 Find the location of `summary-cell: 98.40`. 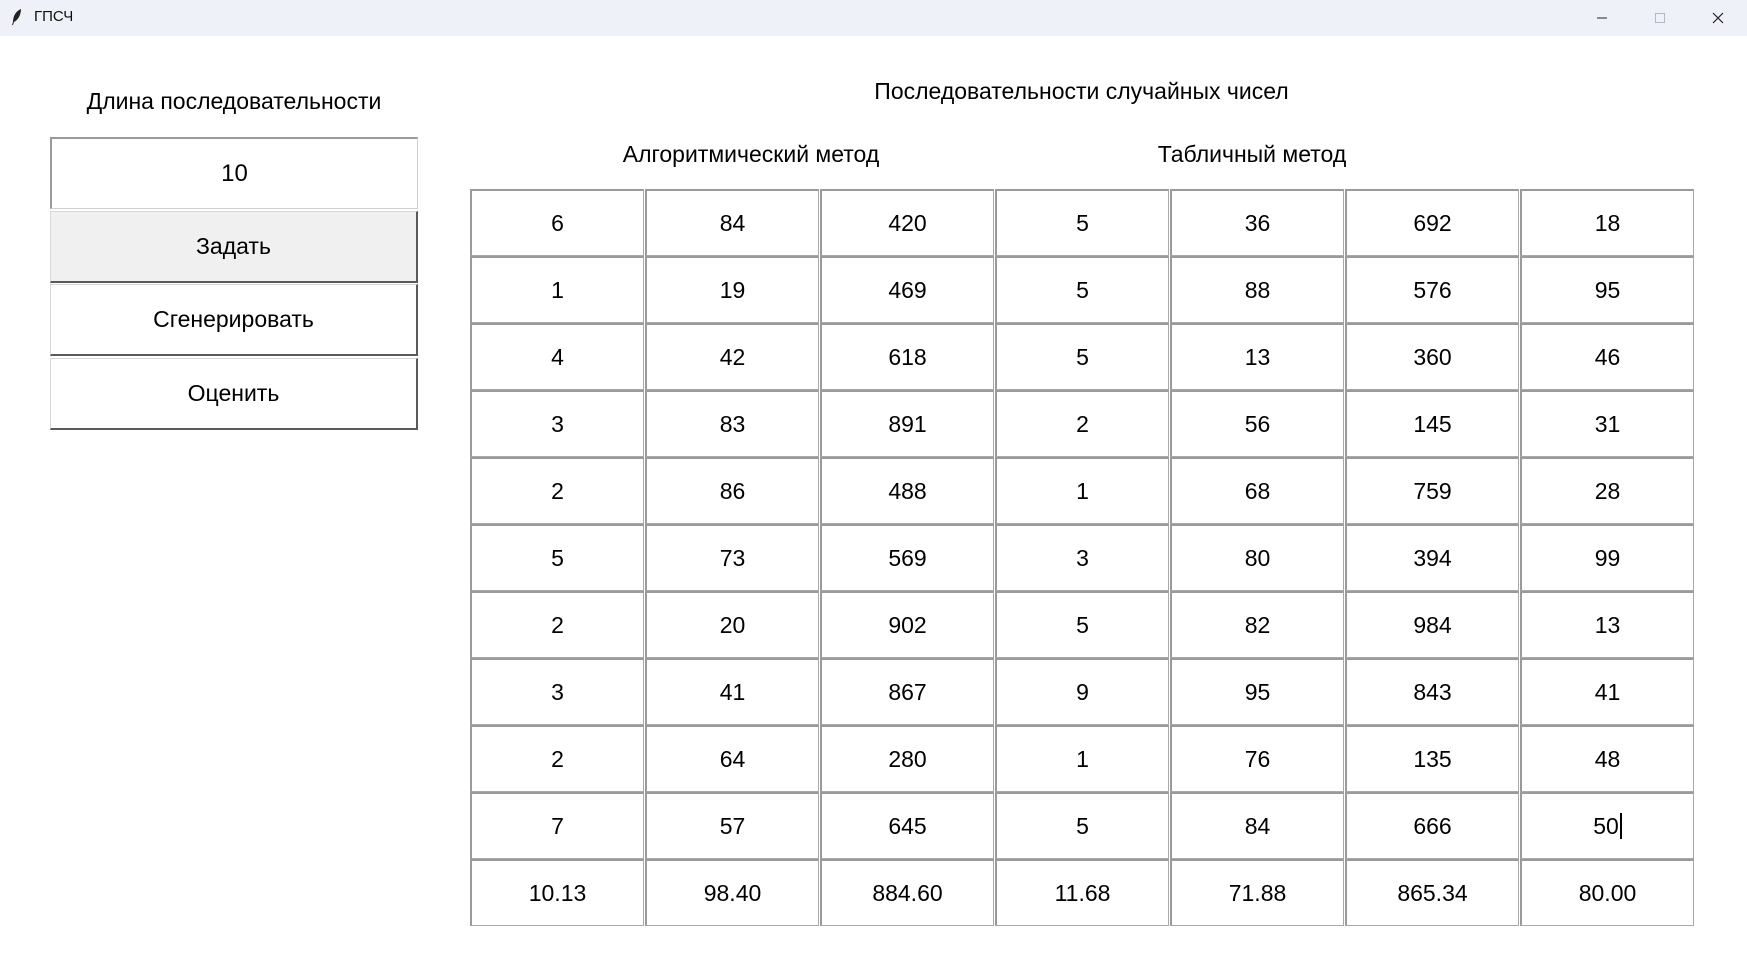

summary-cell: 98.40 is located at coordinates (732, 892).